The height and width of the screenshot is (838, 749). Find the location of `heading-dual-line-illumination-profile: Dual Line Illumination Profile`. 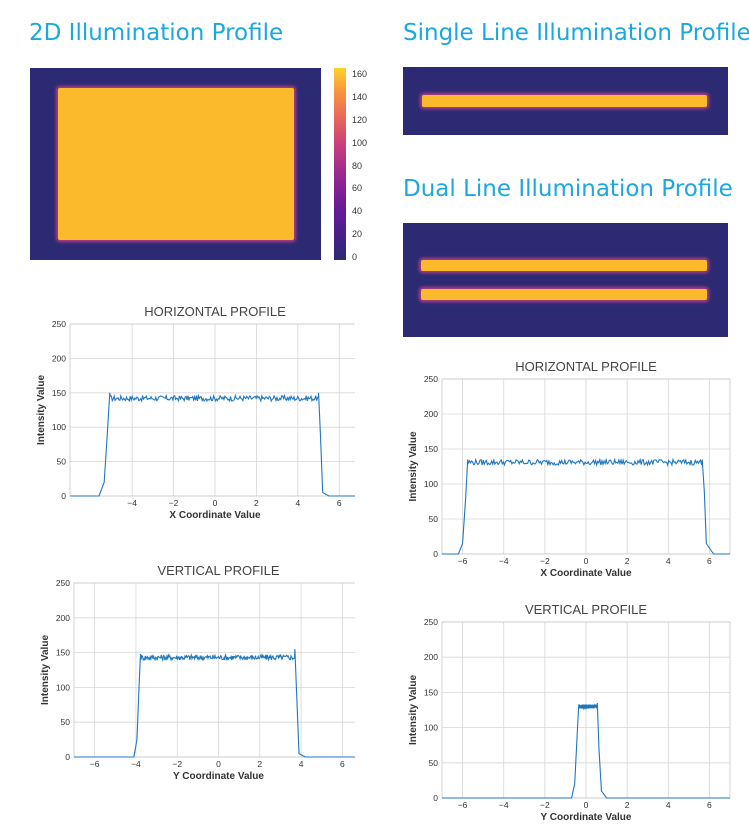

heading-dual-line-illumination-profile: Dual Line Illumination Profile is located at coordinates (568, 189).